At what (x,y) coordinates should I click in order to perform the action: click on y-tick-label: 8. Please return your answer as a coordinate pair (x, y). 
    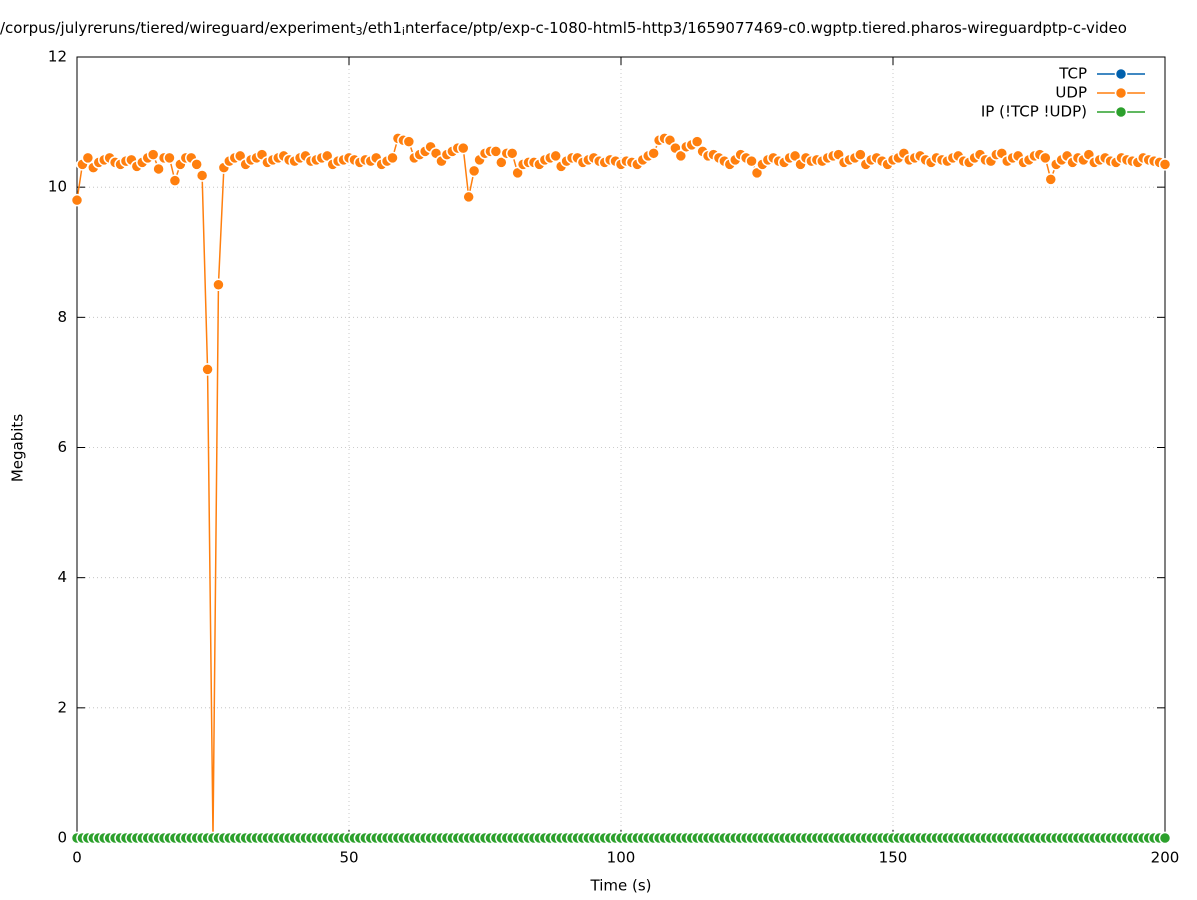
    Looking at the image, I should click on (62, 317).